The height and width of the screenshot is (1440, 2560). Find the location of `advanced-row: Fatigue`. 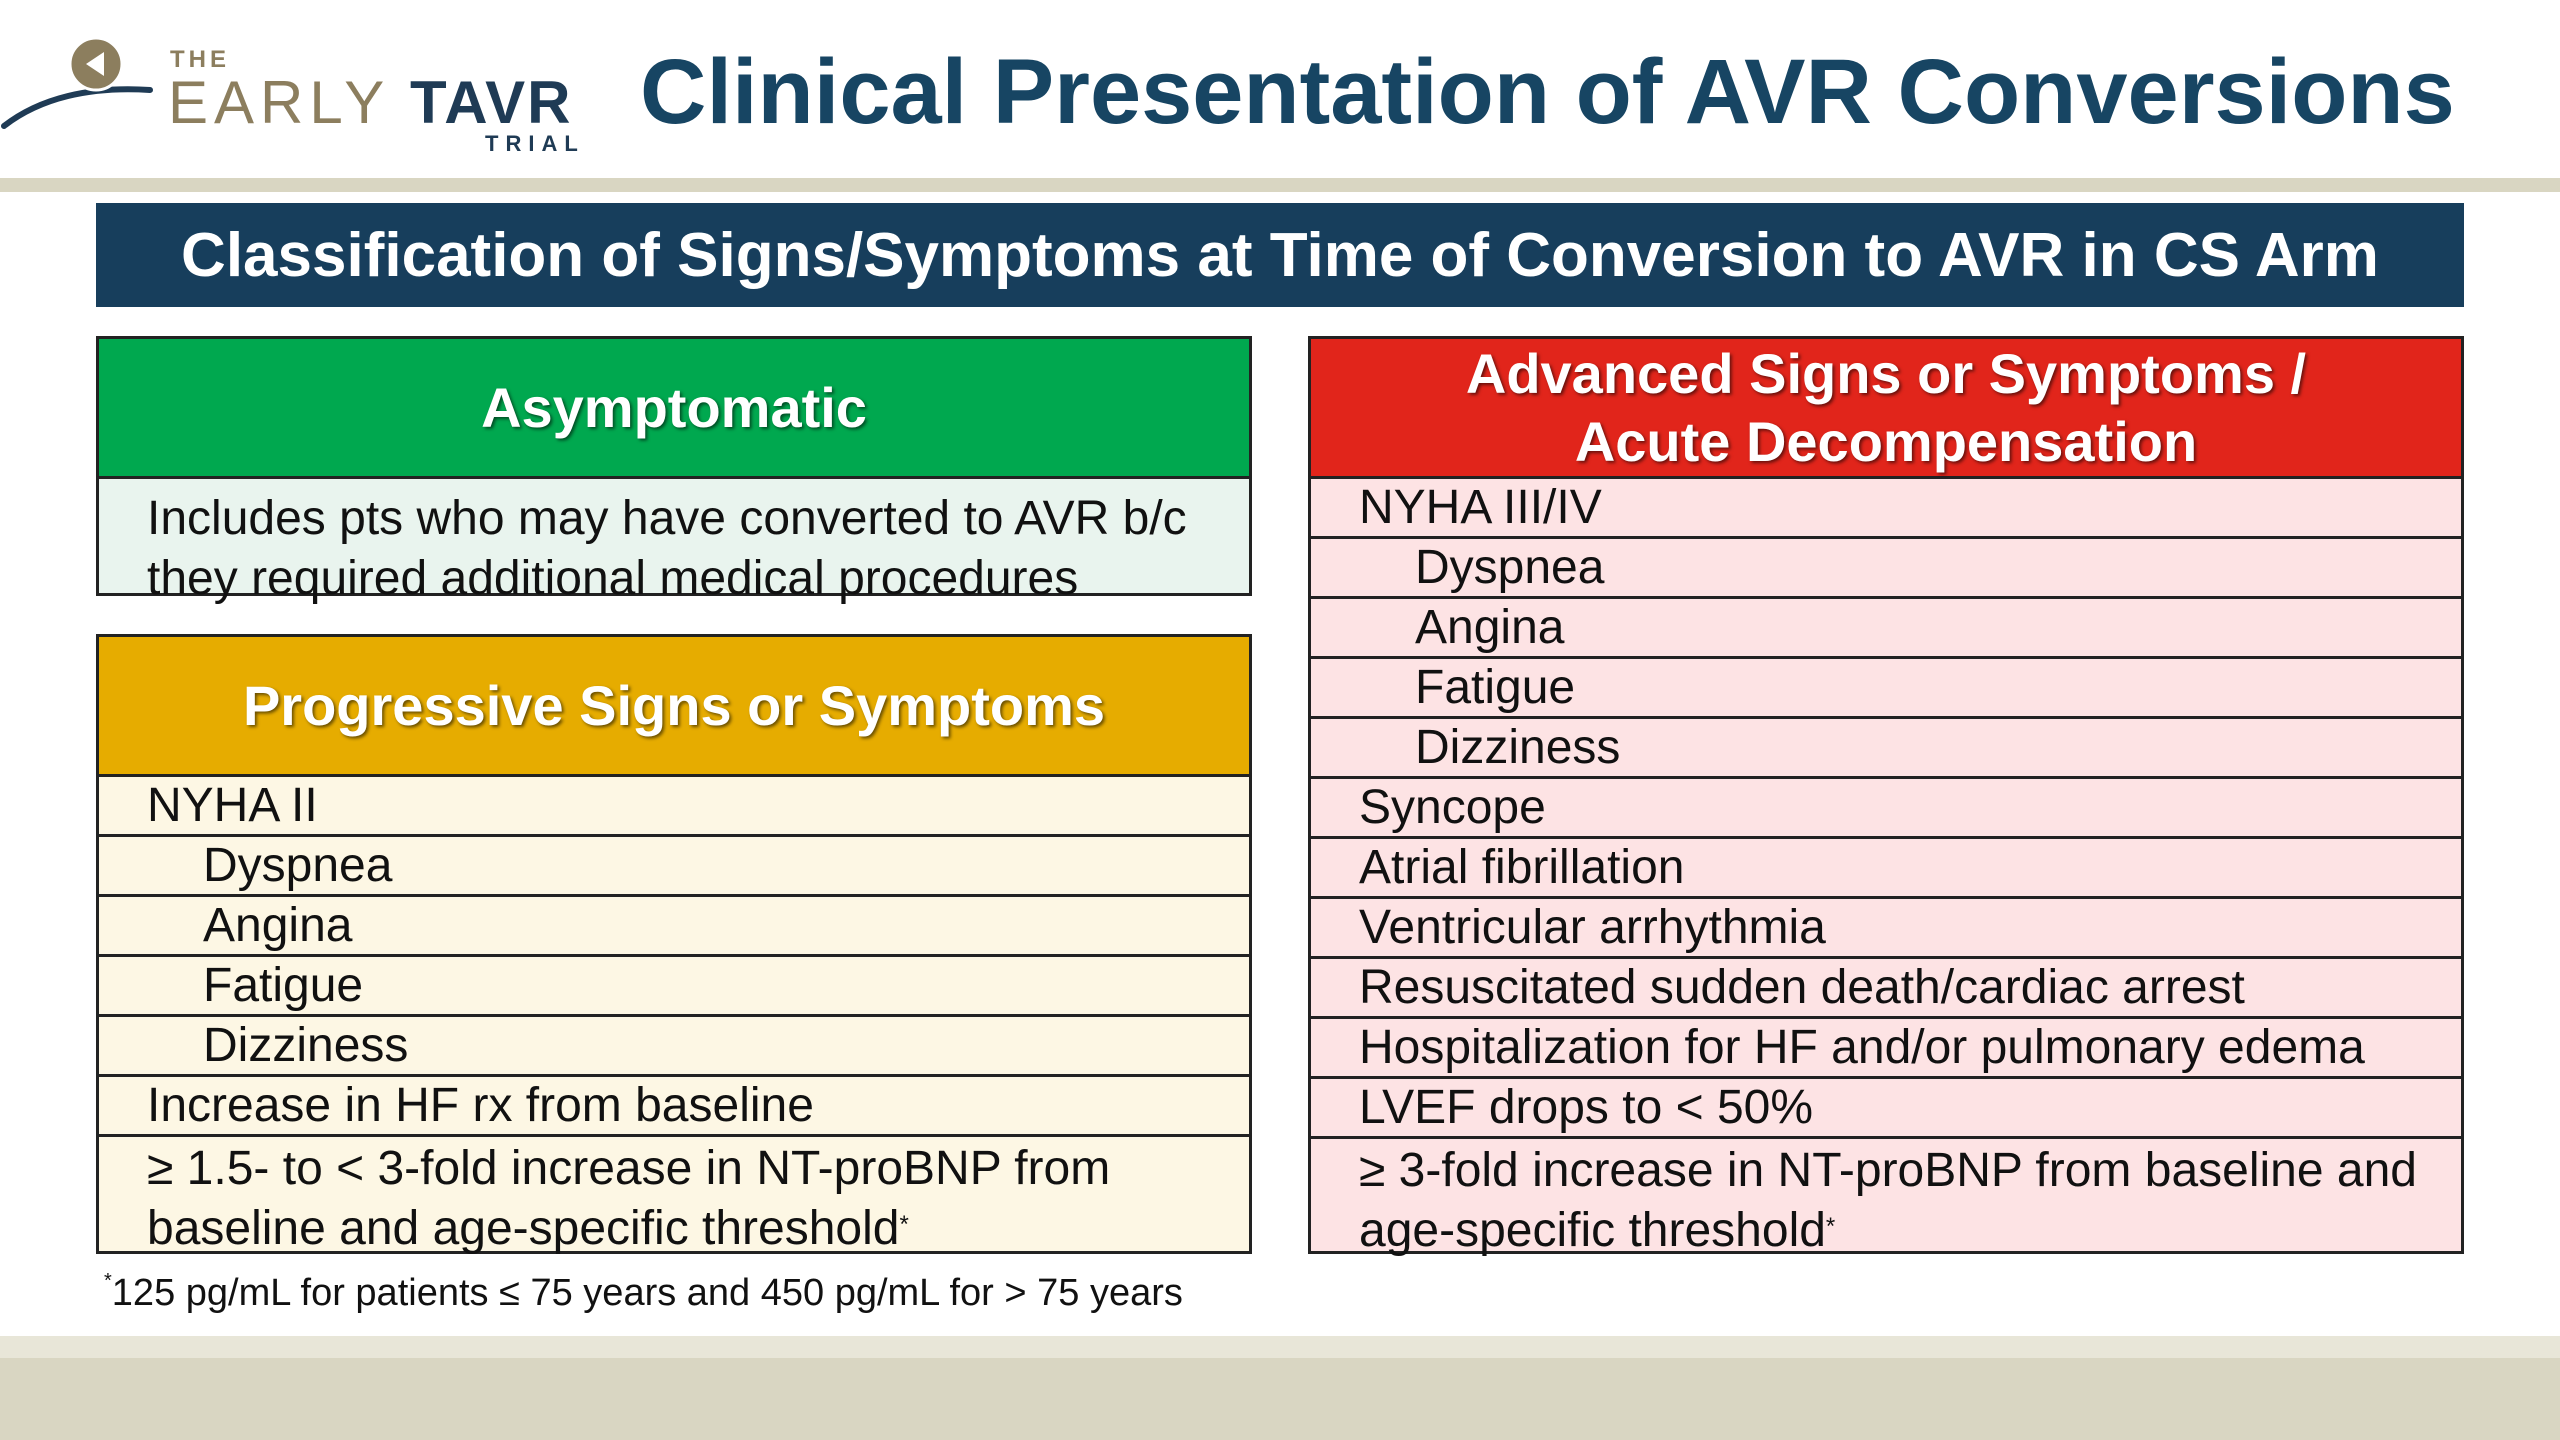

advanced-row: Fatigue is located at coordinates (1886, 689).